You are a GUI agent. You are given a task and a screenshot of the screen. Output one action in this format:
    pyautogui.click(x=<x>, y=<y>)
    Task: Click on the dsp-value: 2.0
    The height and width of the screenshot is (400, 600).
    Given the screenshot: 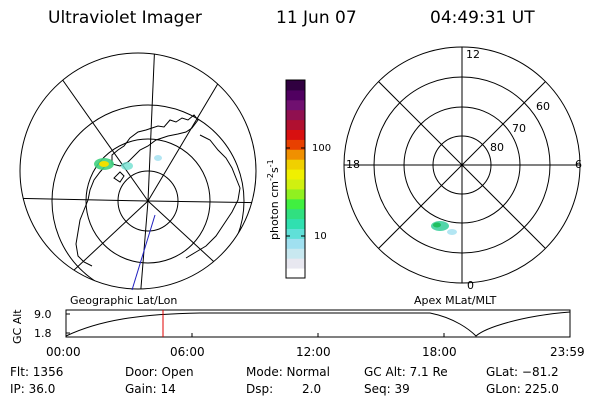 What is the action you would take?
    pyautogui.click(x=312, y=389)
    